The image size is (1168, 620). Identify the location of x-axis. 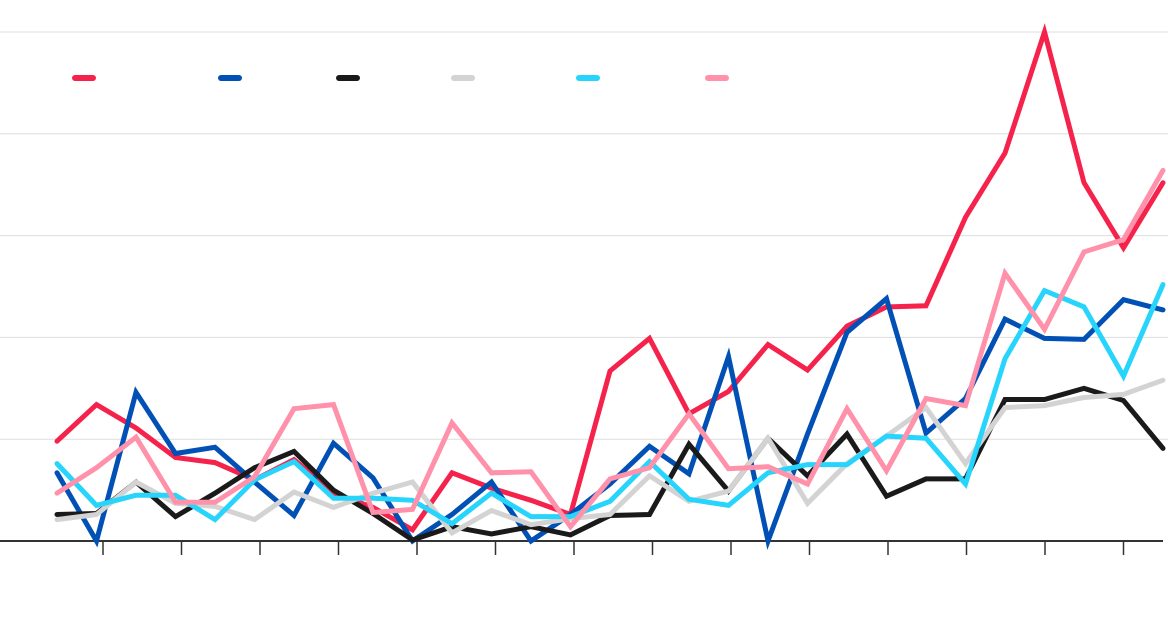
(581, 547).